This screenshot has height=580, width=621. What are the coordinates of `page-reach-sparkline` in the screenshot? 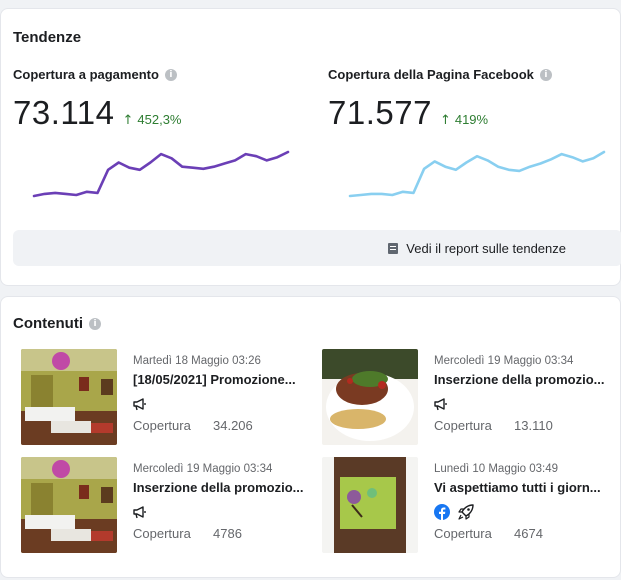 It's located at (477, 174).